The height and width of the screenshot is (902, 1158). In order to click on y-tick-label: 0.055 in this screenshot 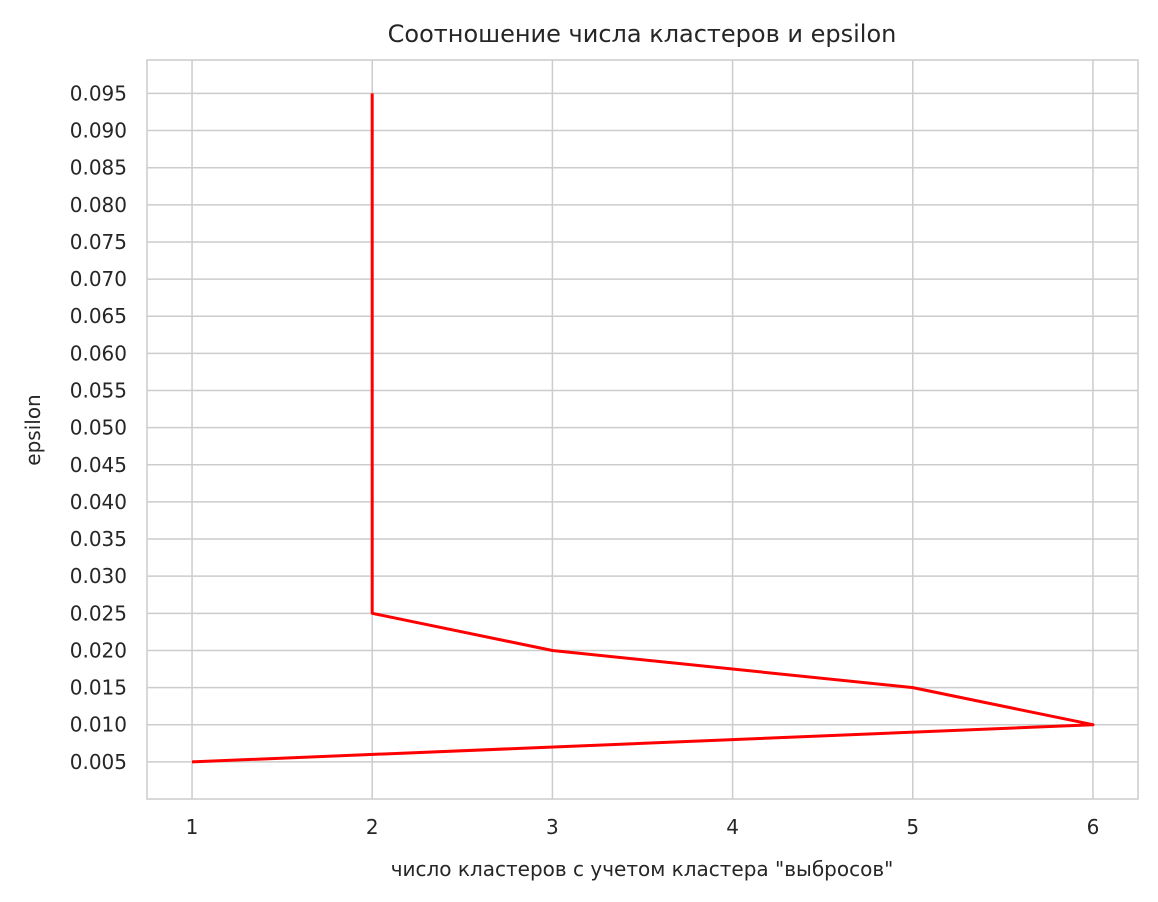, I will do `click(98, 391)`.